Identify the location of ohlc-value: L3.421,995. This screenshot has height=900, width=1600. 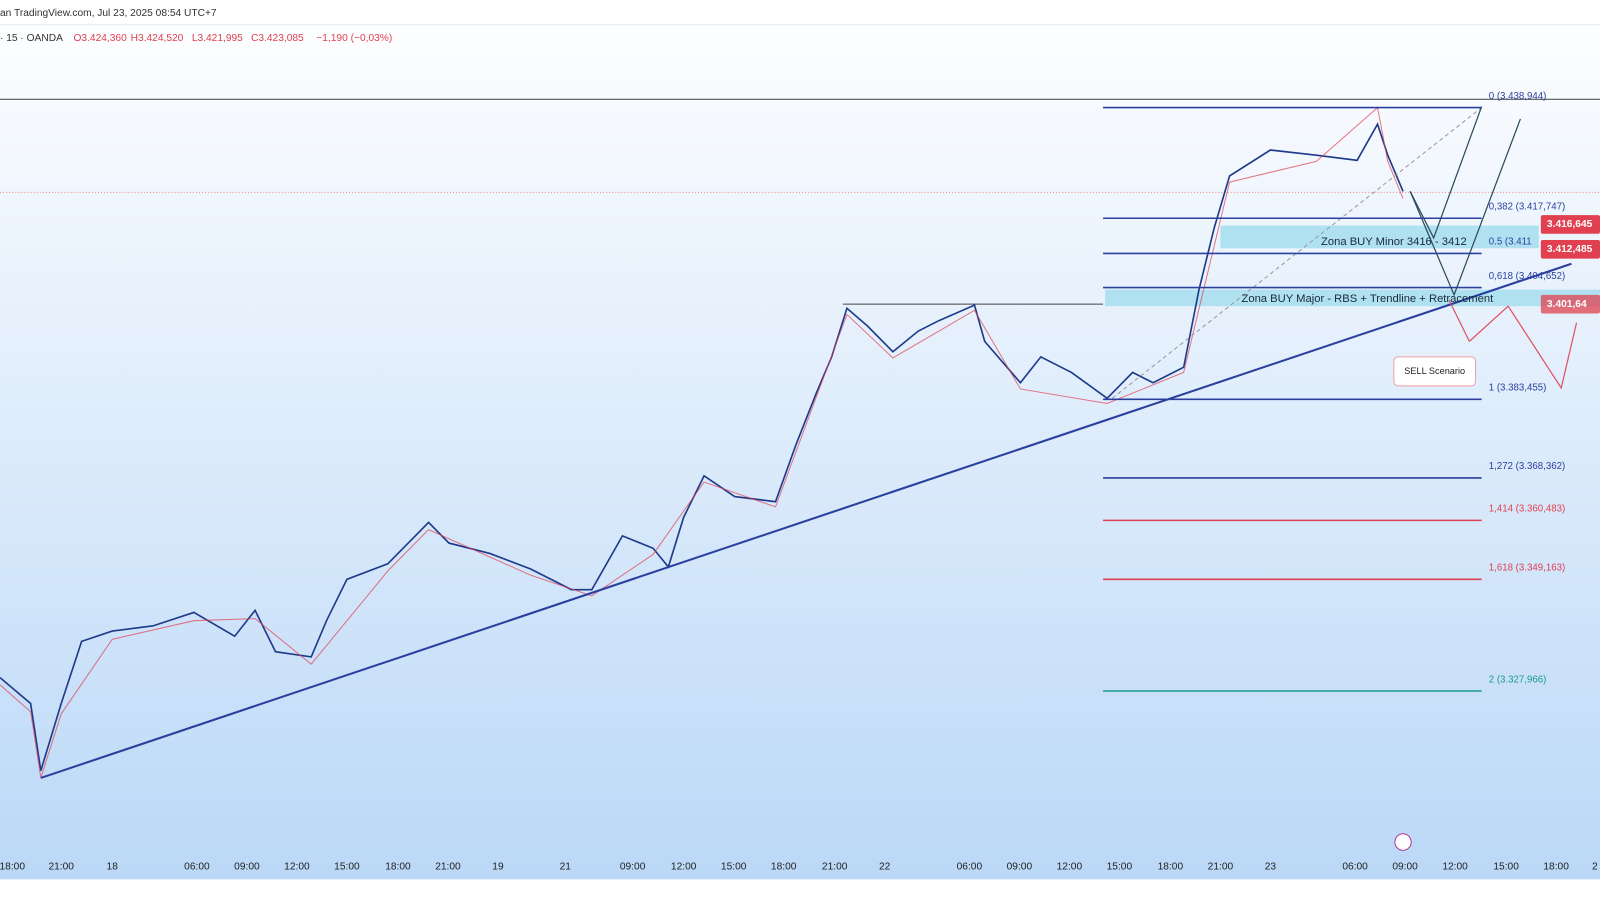
(217, 38).